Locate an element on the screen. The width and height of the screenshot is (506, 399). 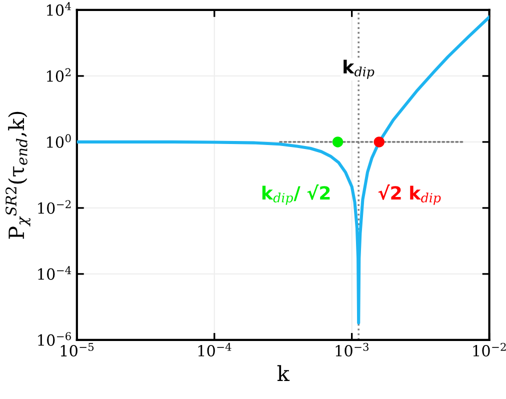
x-tick-label: 10$^{−2}$ is located at coordinates (489, 349).